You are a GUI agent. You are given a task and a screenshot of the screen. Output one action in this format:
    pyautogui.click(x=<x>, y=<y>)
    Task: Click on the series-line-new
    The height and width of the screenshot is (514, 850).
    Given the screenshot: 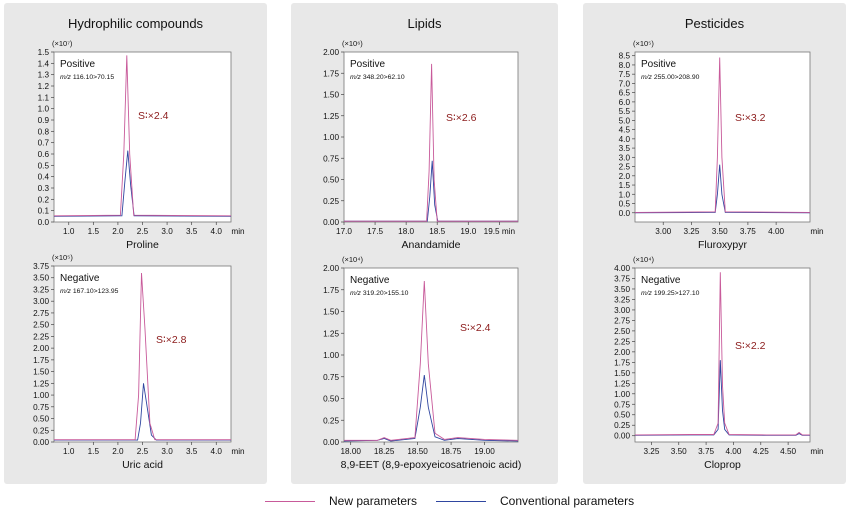 What is the action you would take?
    pyautogui.click(x=142, y=136)
    